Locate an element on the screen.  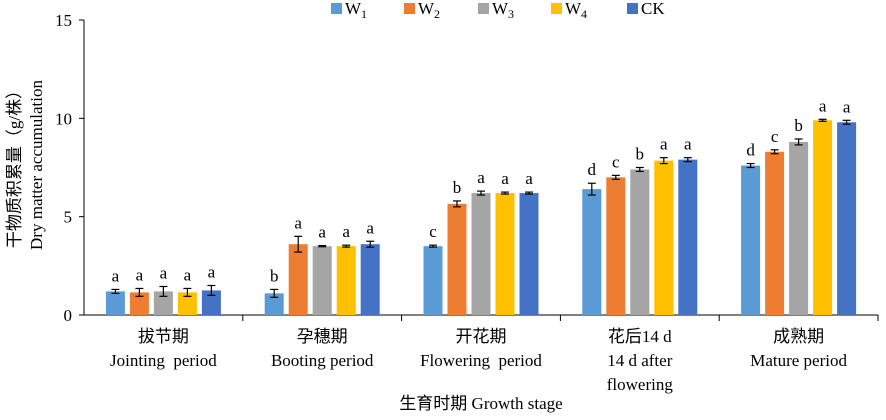
category-label-cn: 花后14 d is located at coordinates (640, 336).